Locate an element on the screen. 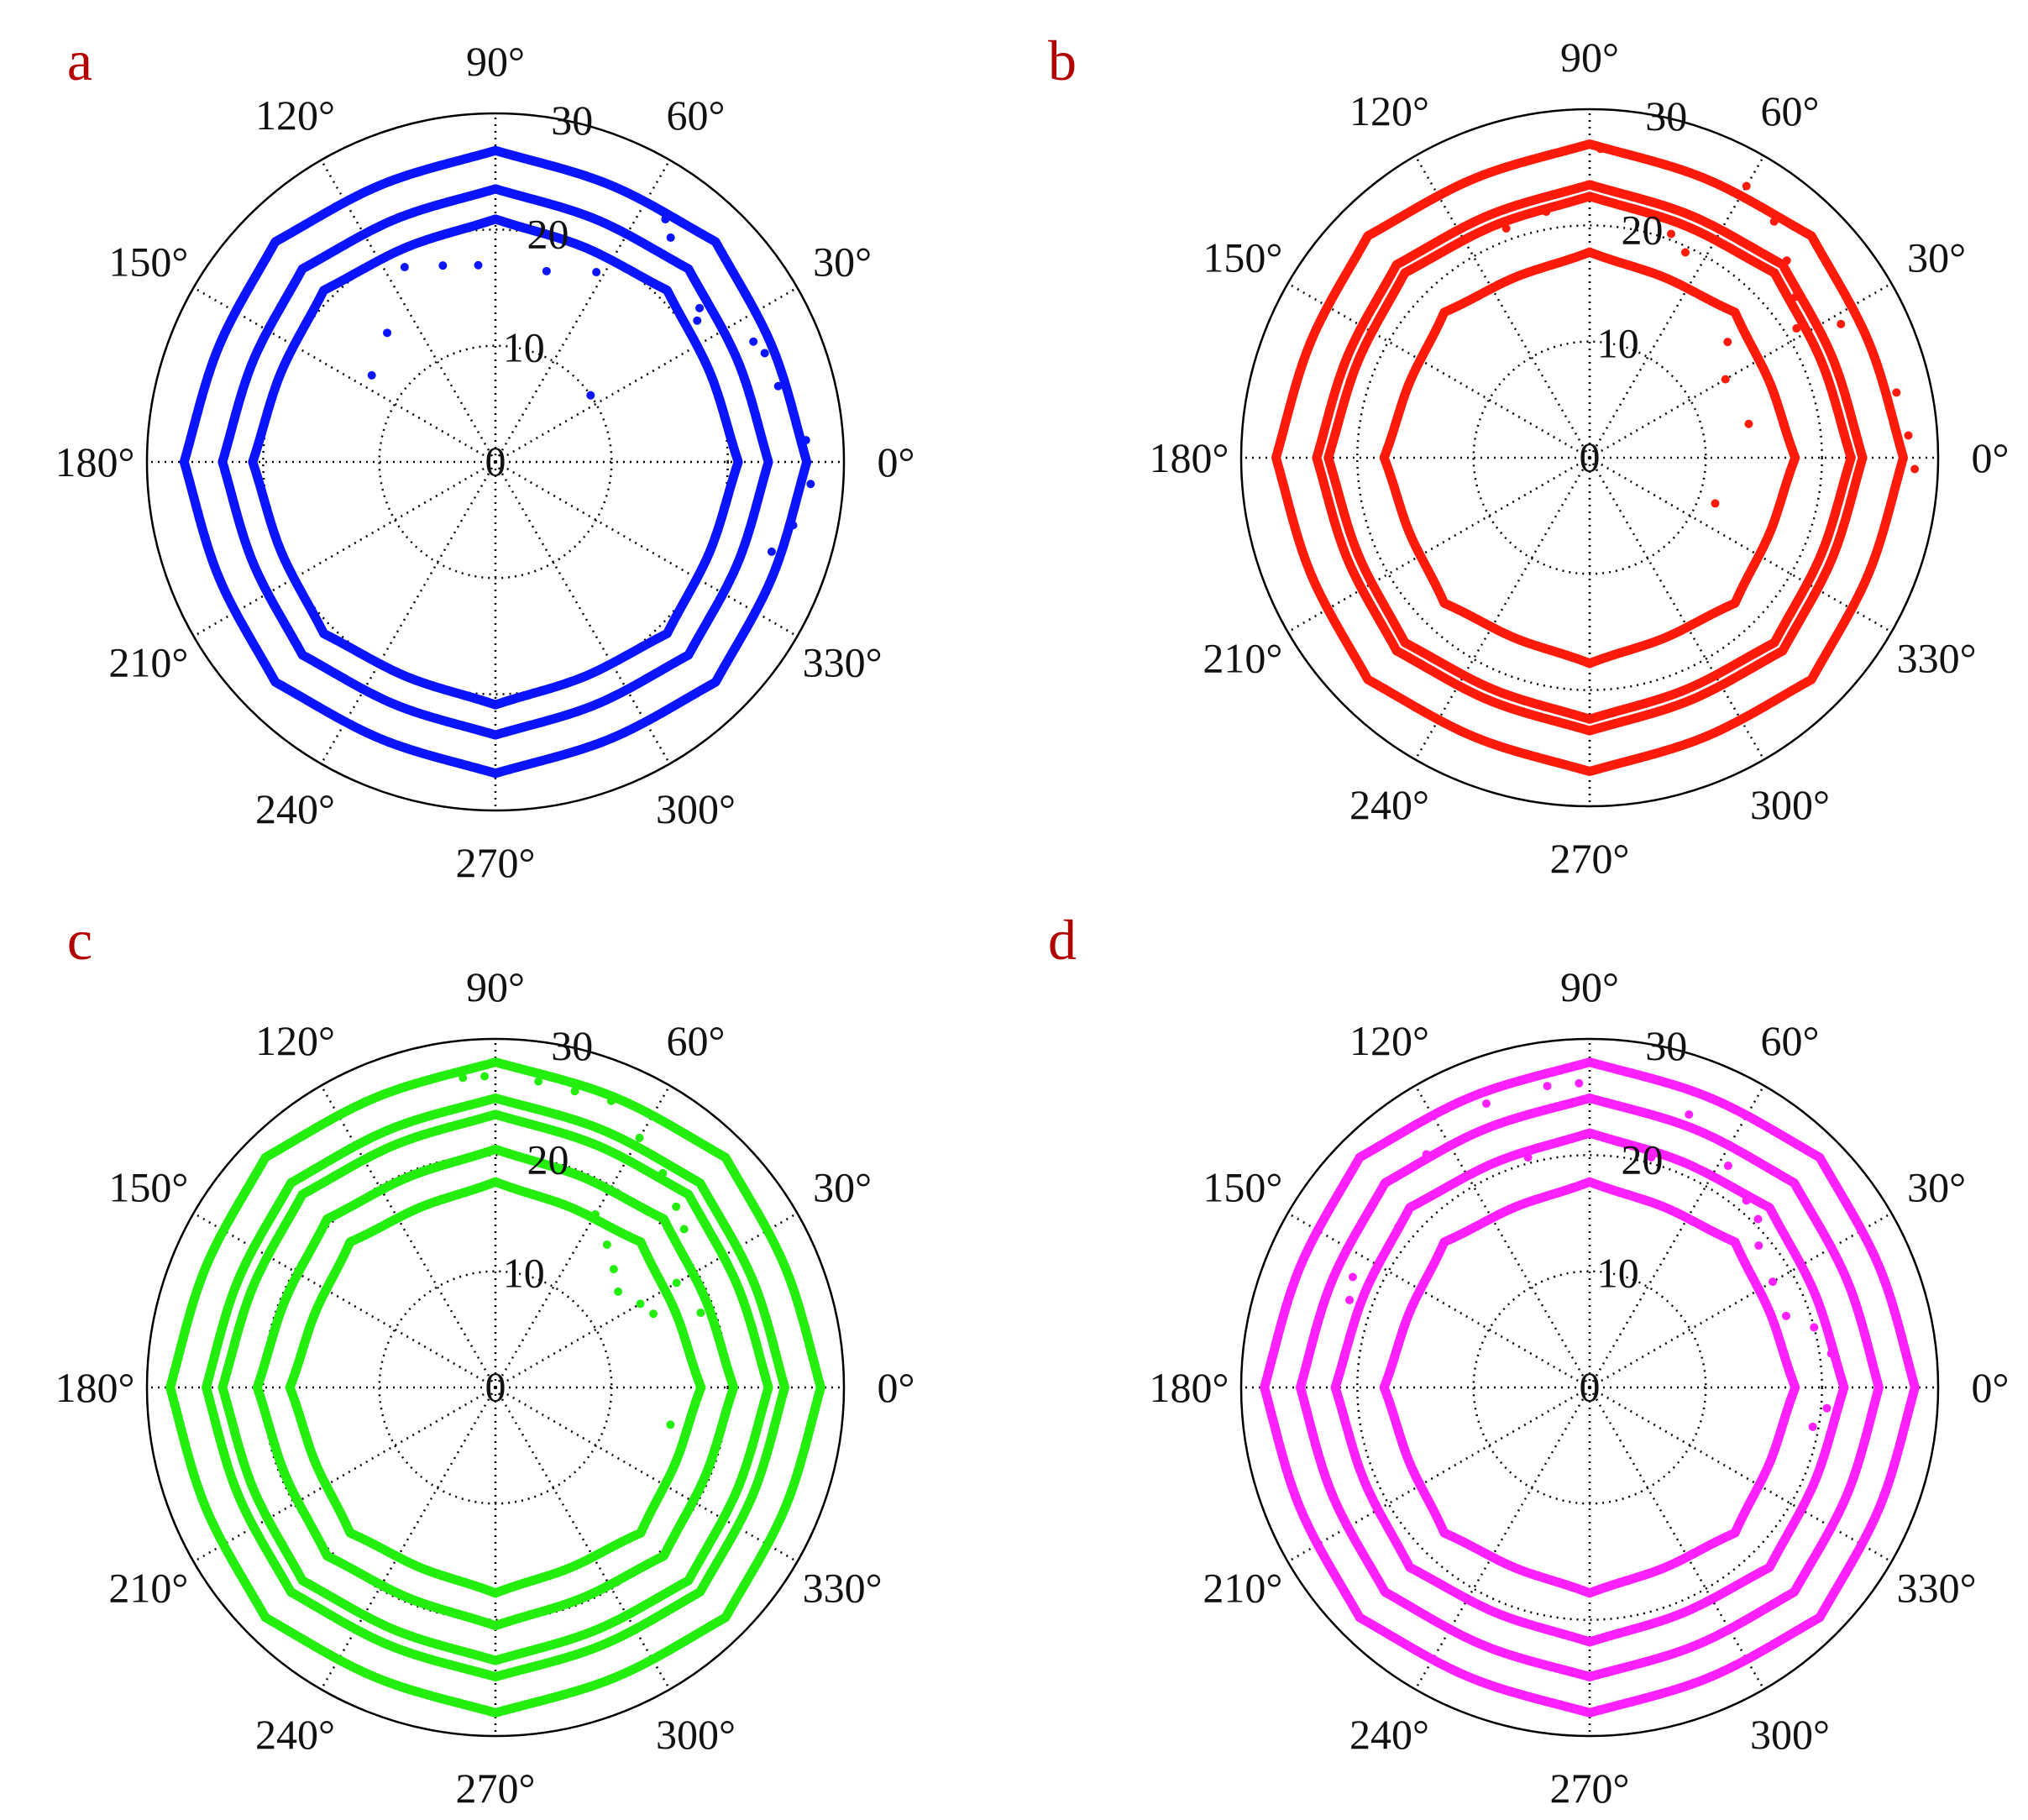  panel-letter: d is located at coordinates (1062, 940).